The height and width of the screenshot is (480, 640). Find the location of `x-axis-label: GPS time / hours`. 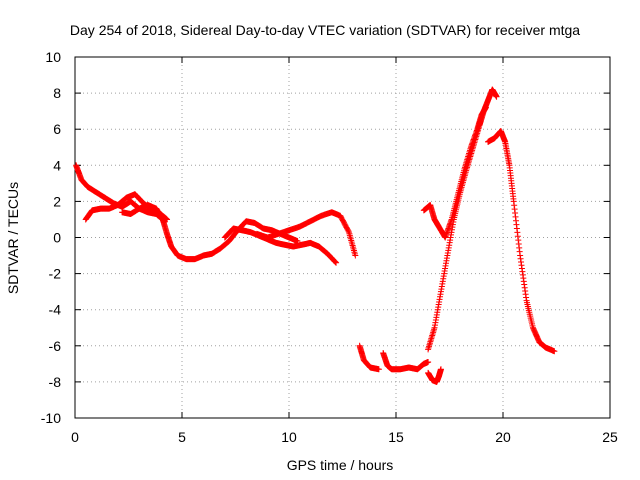

x-axis-label: GPS time / hours is located at coordinates (340, 465).